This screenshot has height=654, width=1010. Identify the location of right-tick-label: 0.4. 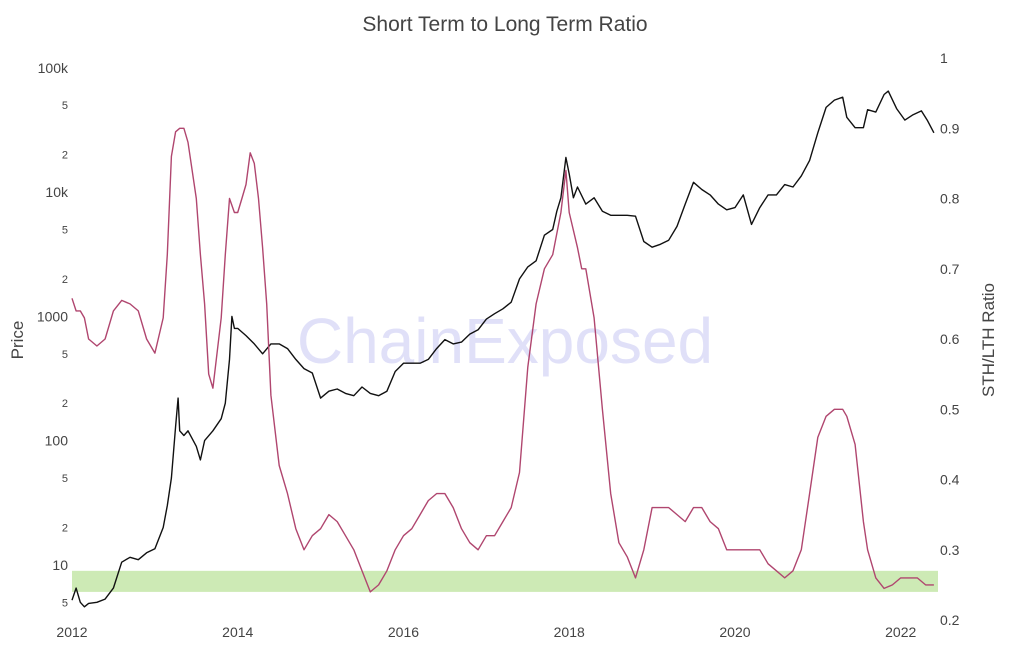
(950, 480).